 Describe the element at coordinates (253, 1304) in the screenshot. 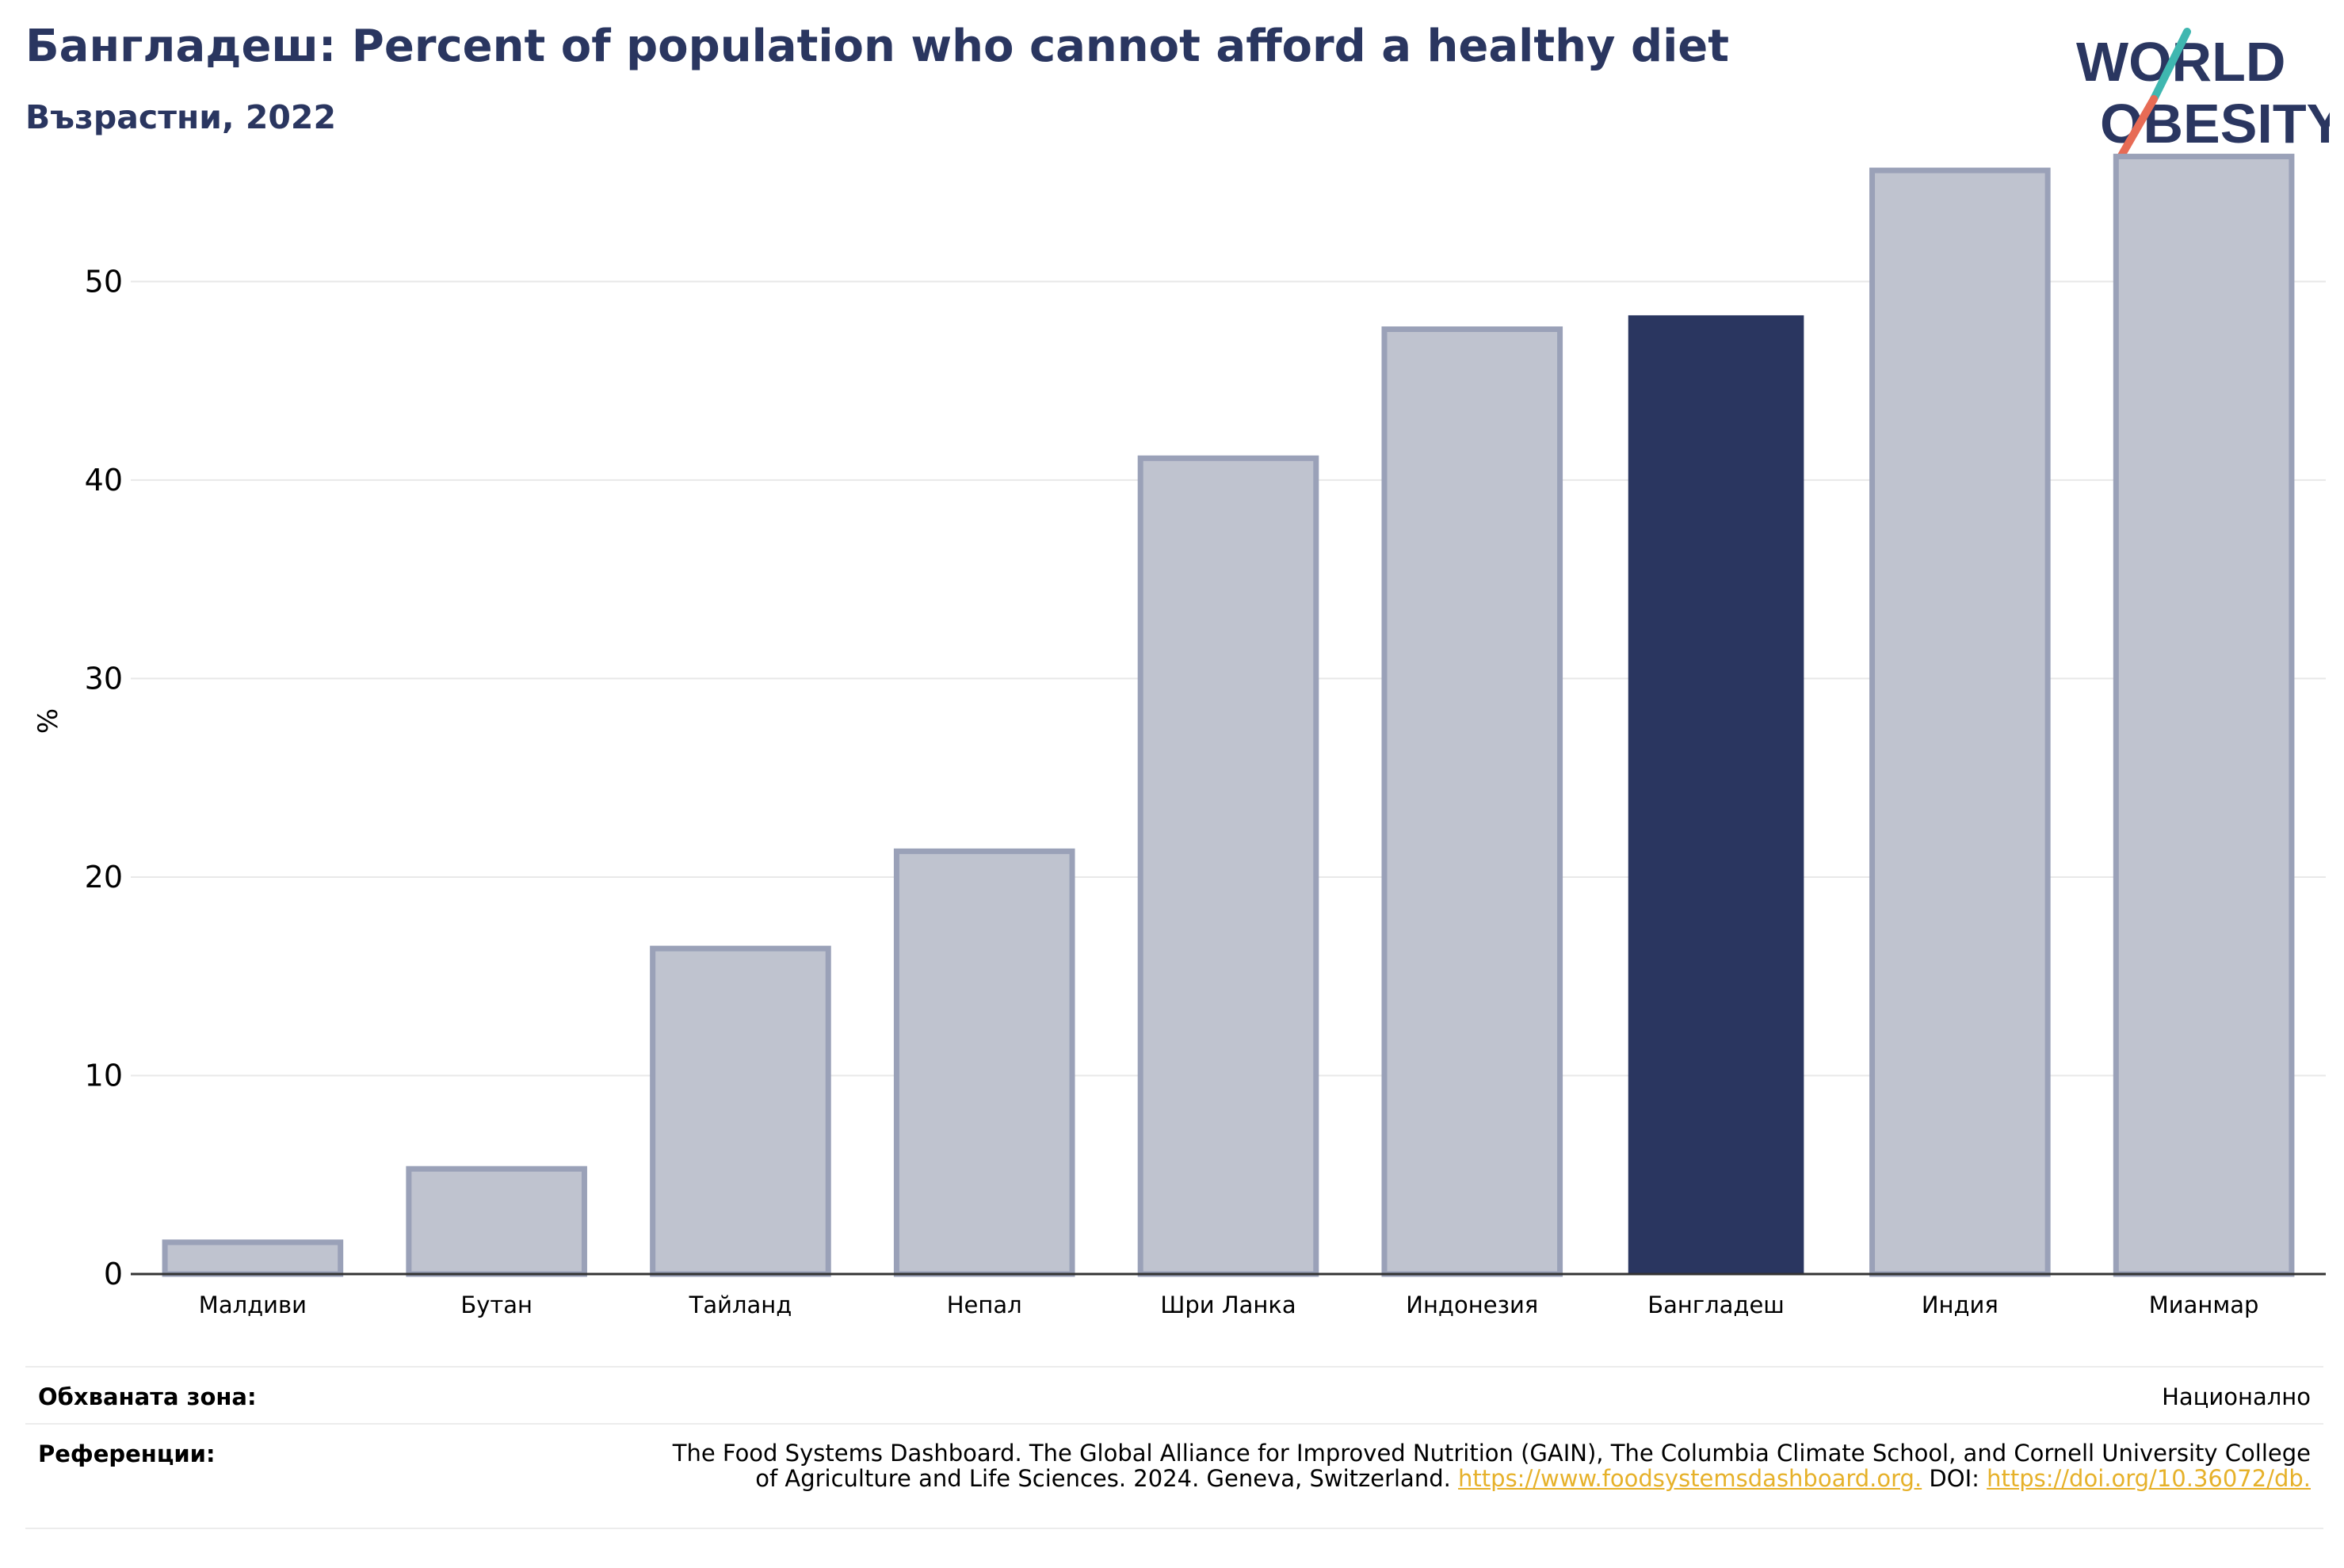

I see `x-tick-label: Малдиви` at that location.